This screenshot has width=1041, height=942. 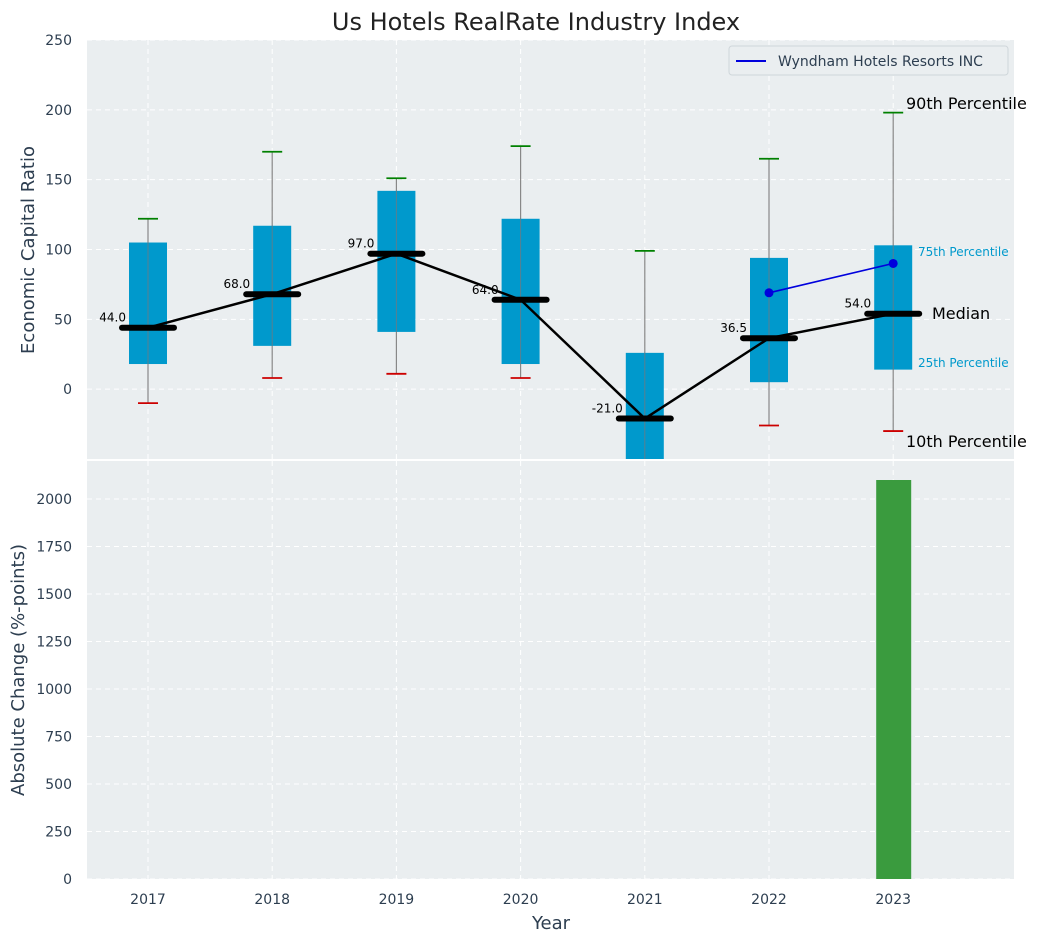 I want to click on median-value-label: 64.0, so click(x=485, y=290).